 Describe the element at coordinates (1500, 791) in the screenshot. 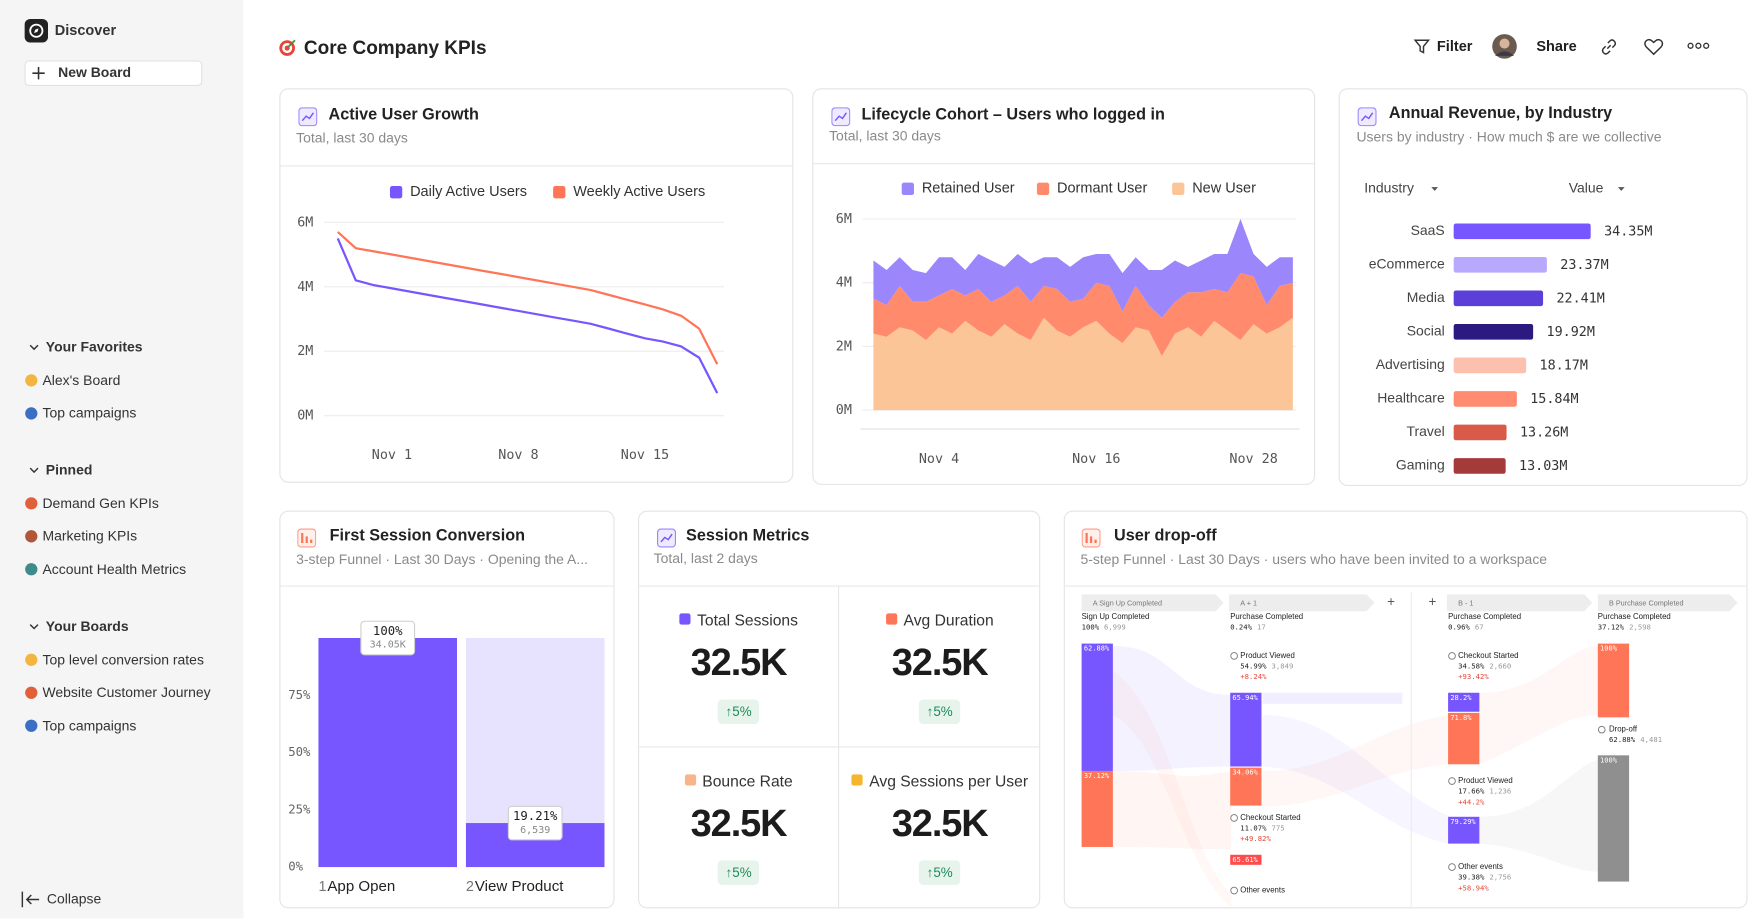

I see `event-count: 1,236` at that location.